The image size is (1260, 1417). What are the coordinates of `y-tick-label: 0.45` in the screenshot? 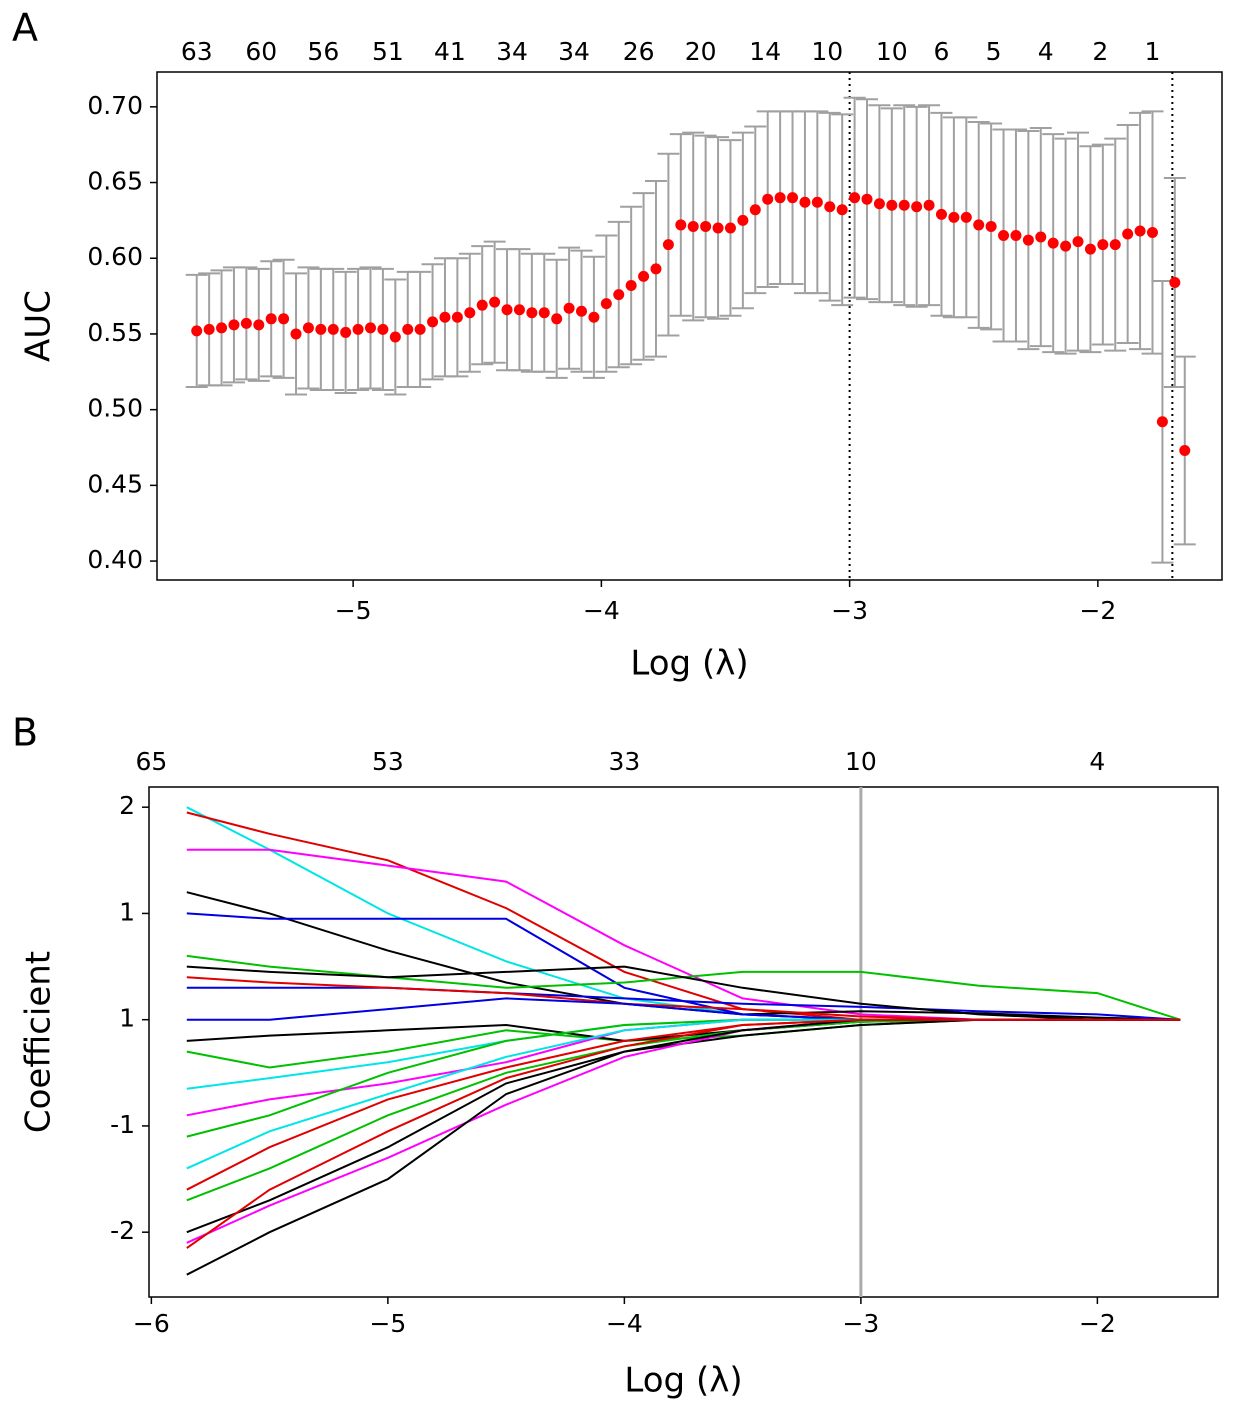 It's located at (115, 483).